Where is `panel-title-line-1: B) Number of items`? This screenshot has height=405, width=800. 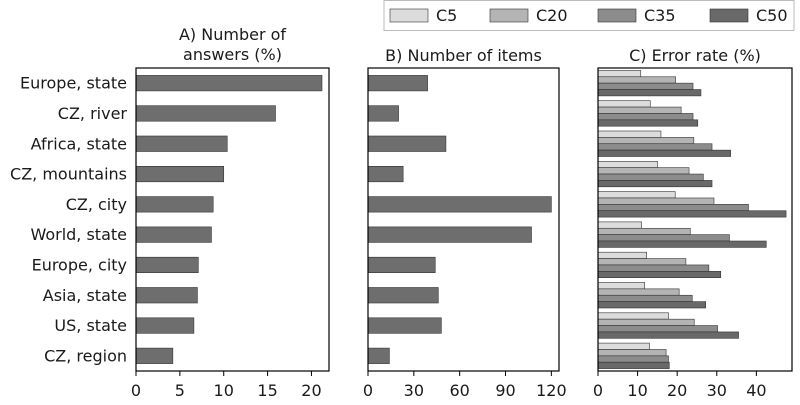 panel-title-line-1: B) Number of items is located at coordinates (463, 55).